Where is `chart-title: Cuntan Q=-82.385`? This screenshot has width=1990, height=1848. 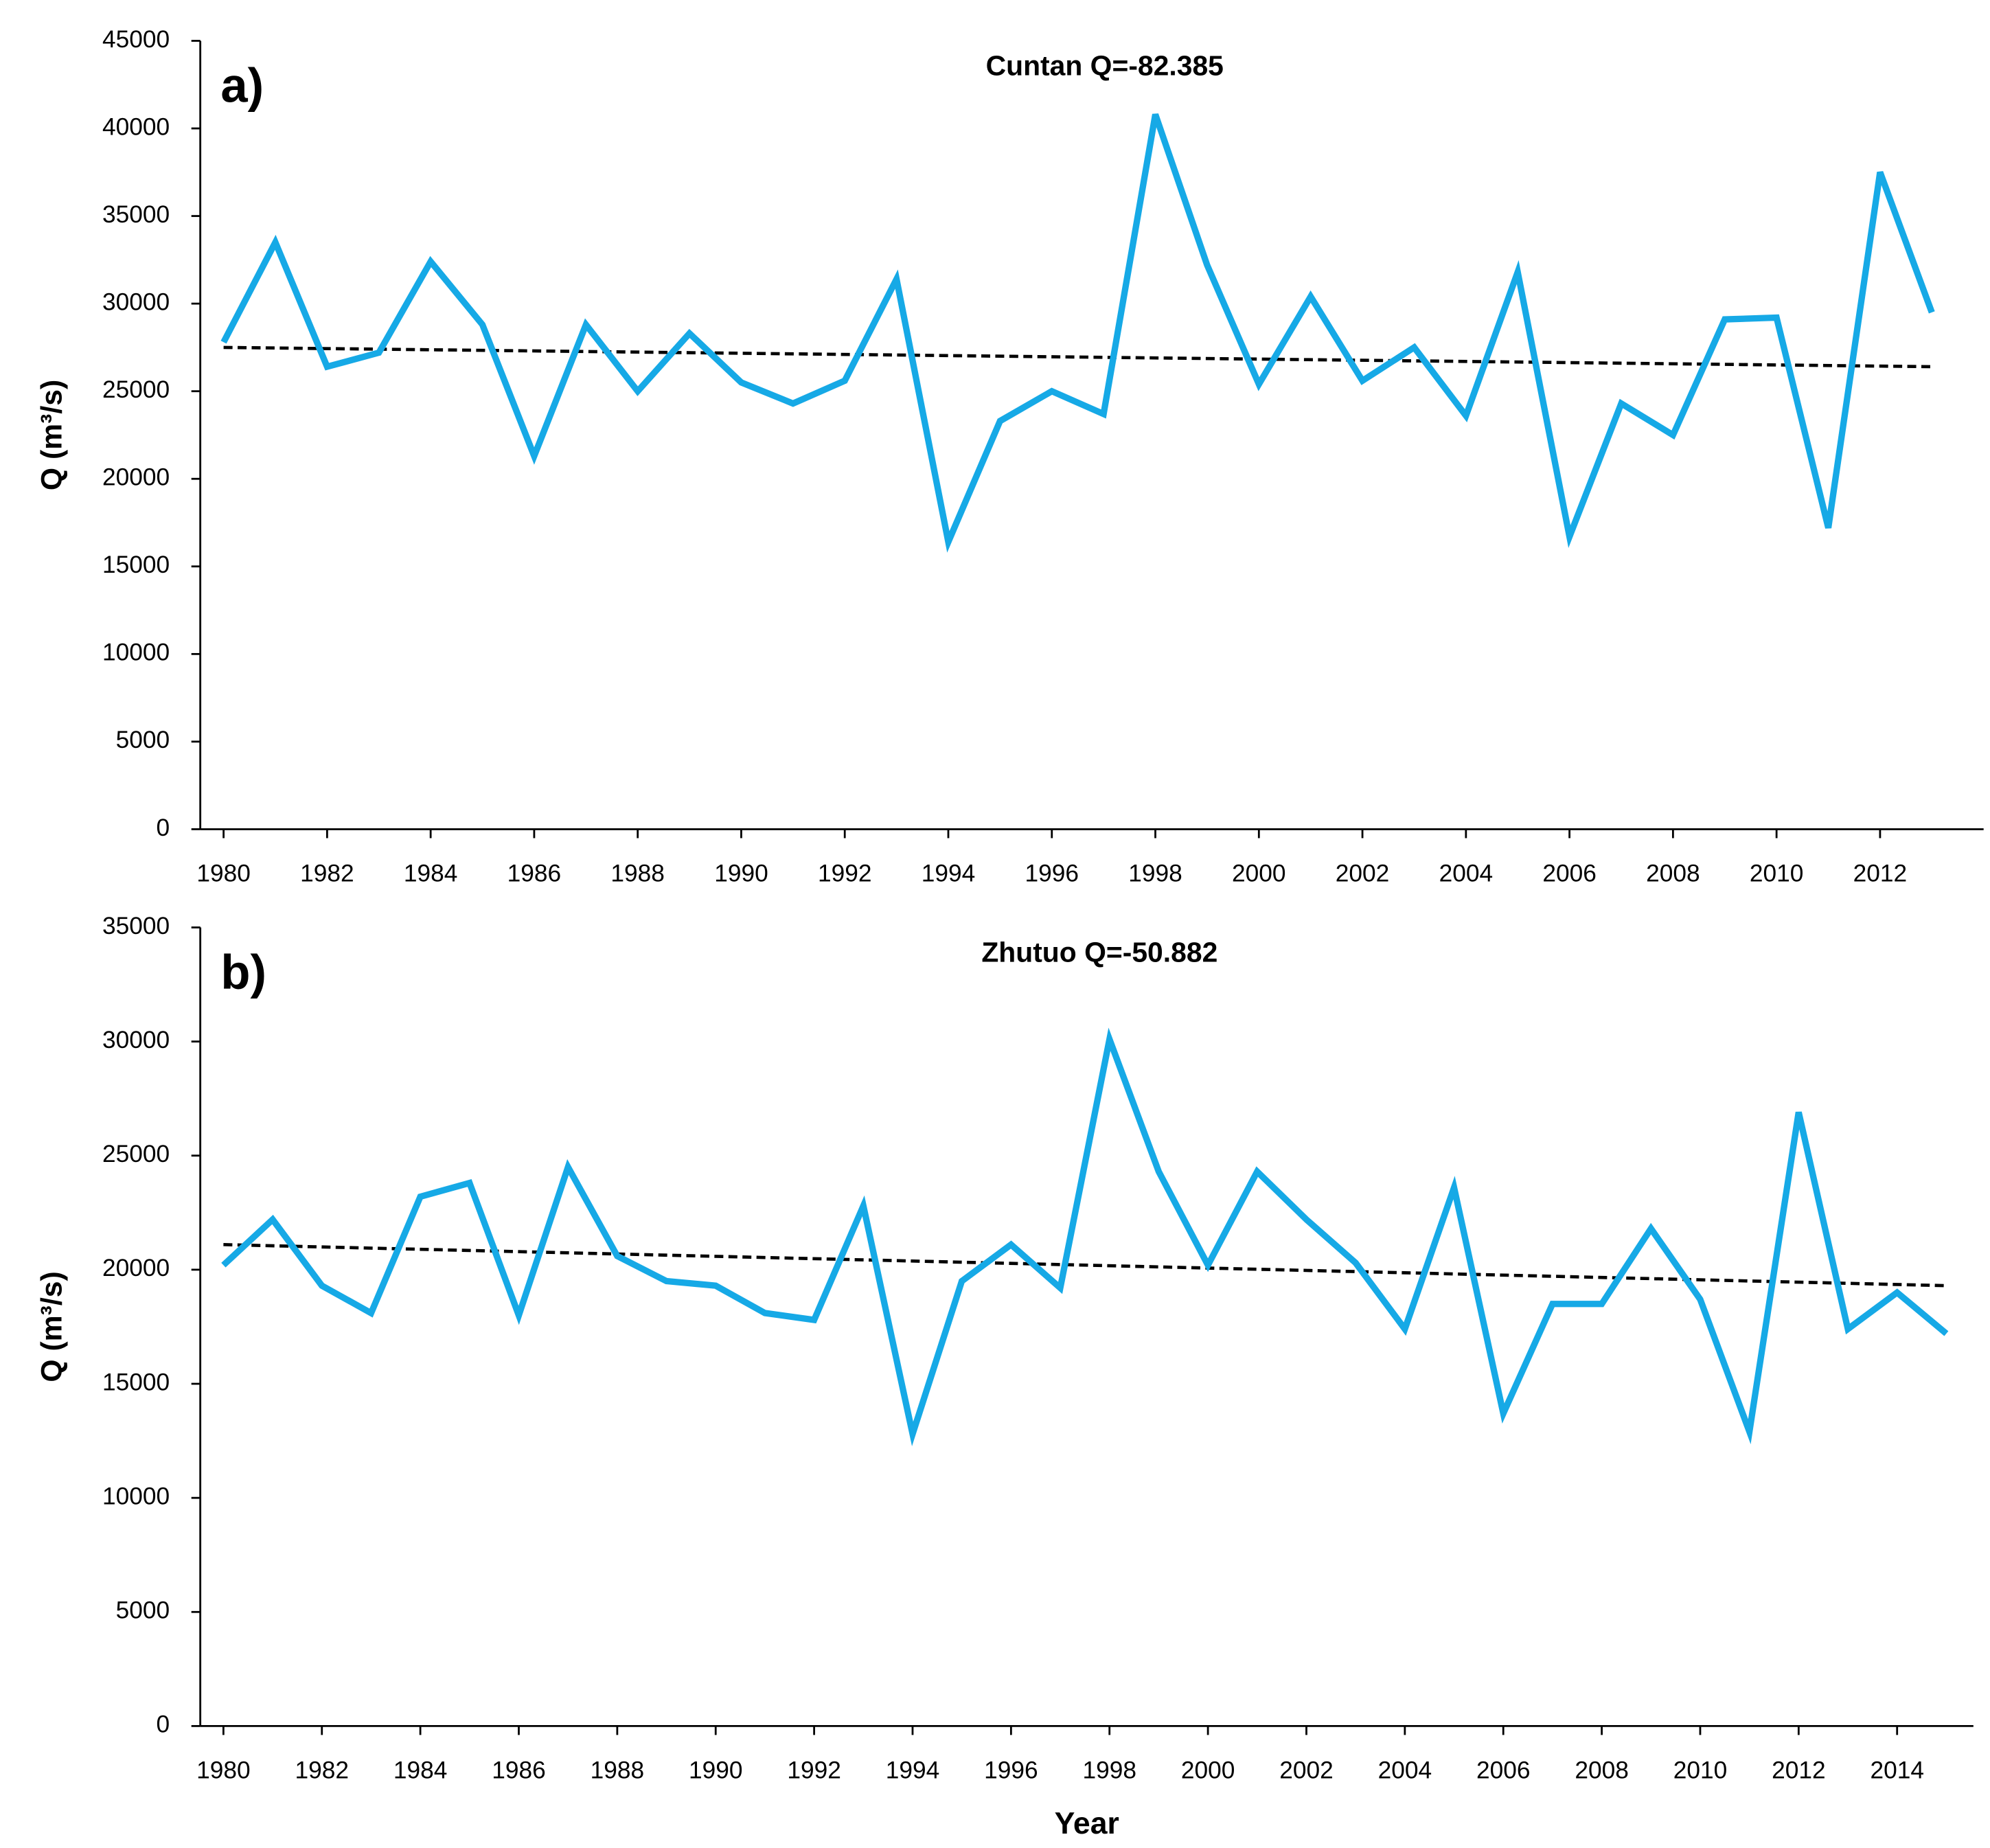 chart-title: Cuntan Q=-82.385 is located at coordinates (1105, 65).